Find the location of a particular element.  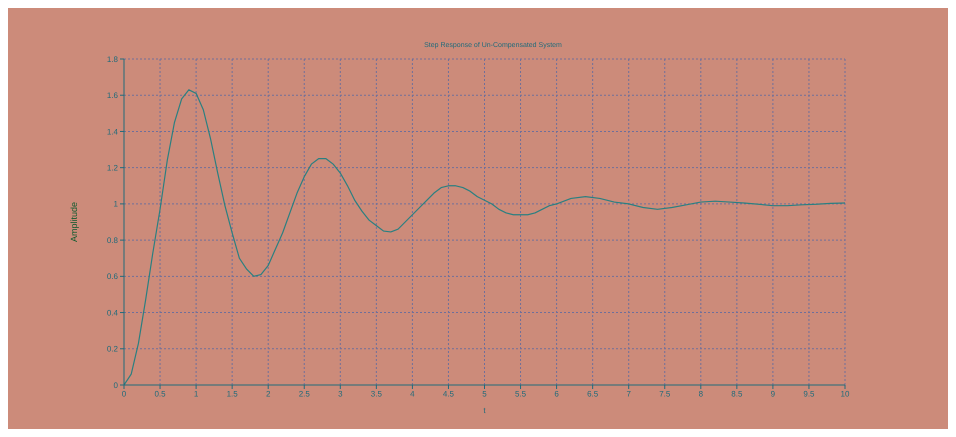

x-tick-label: 9 is located at coordinates (773, 394).